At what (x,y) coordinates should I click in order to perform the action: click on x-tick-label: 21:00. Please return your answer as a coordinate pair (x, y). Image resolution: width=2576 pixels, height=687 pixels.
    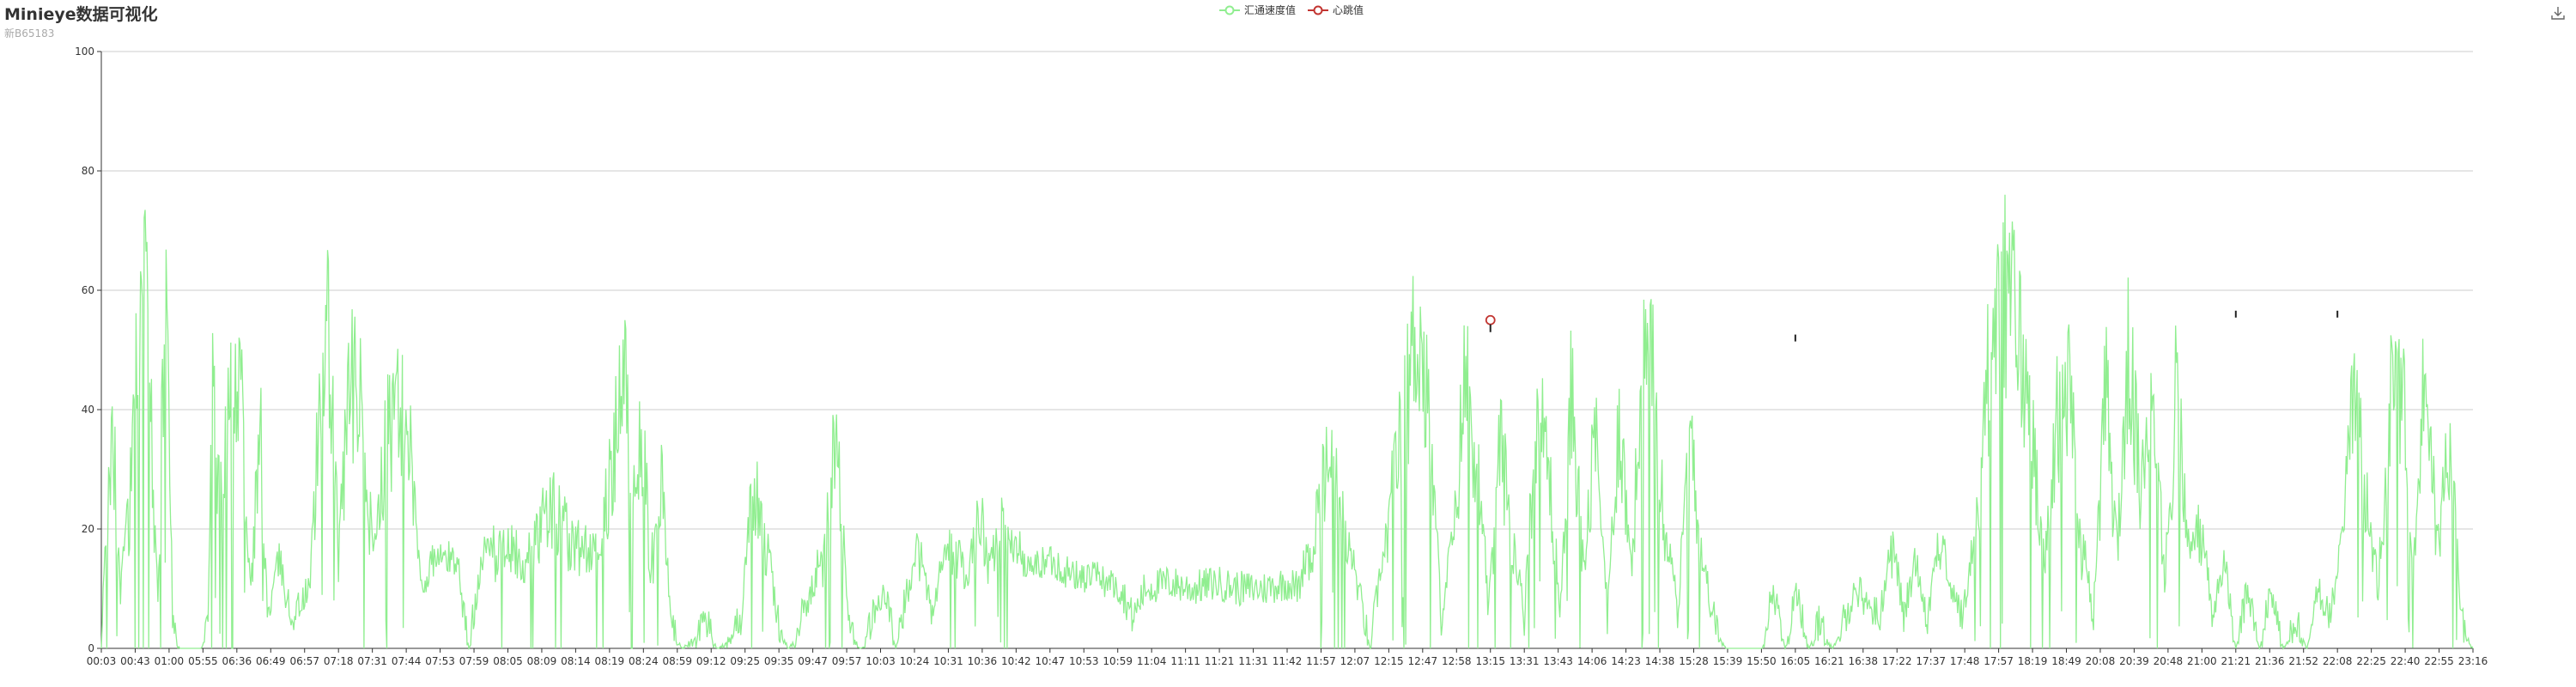
    Looking at the image, I should click on (2202, 661).